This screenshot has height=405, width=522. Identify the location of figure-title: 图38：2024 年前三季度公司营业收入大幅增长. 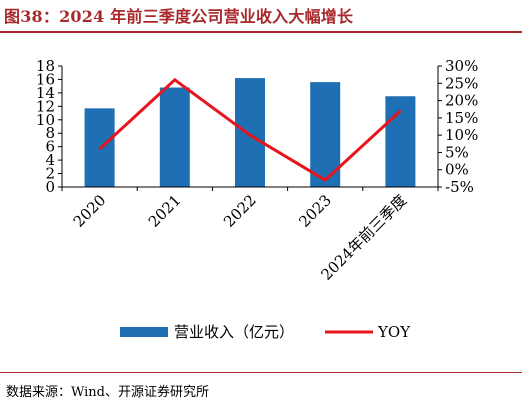
(179, 16).